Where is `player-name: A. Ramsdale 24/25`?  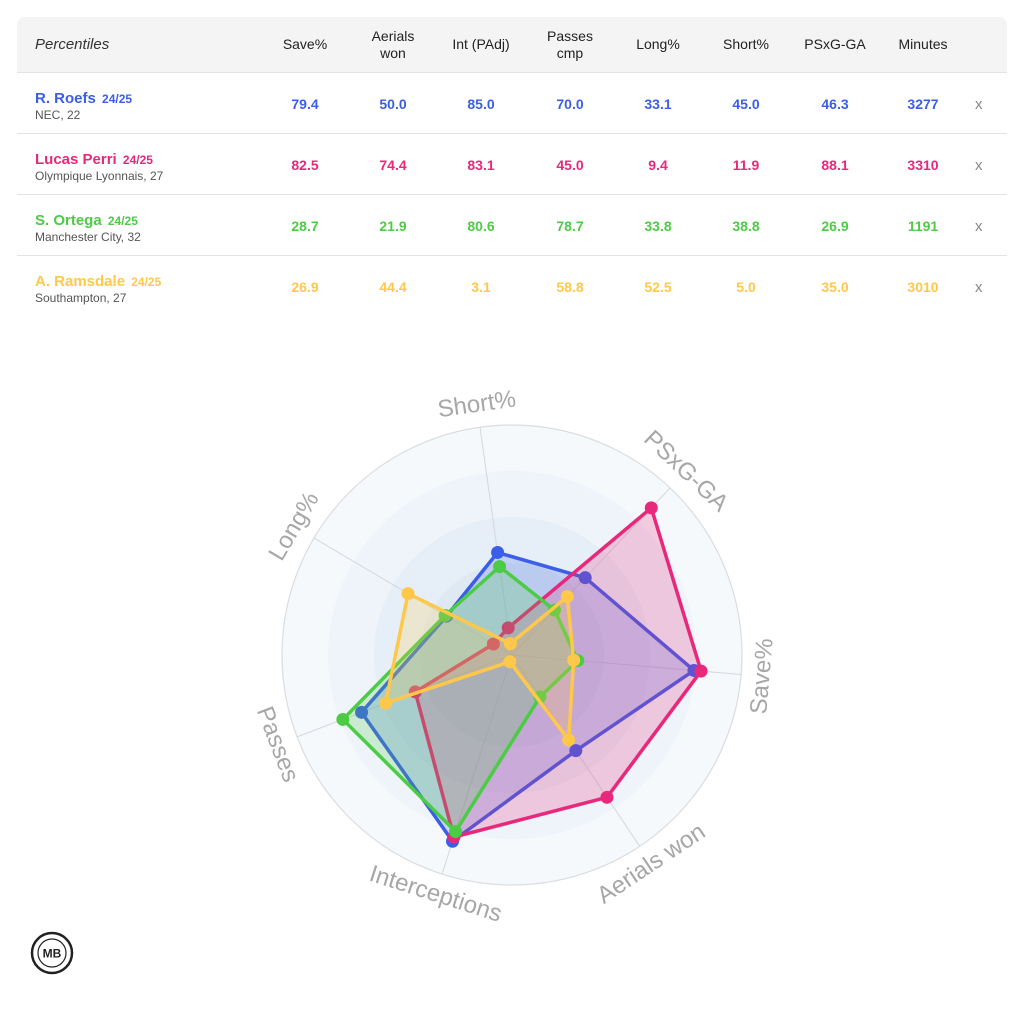 player-name: A. Ramsdale 24/25 is located at coordinates (98, 281).